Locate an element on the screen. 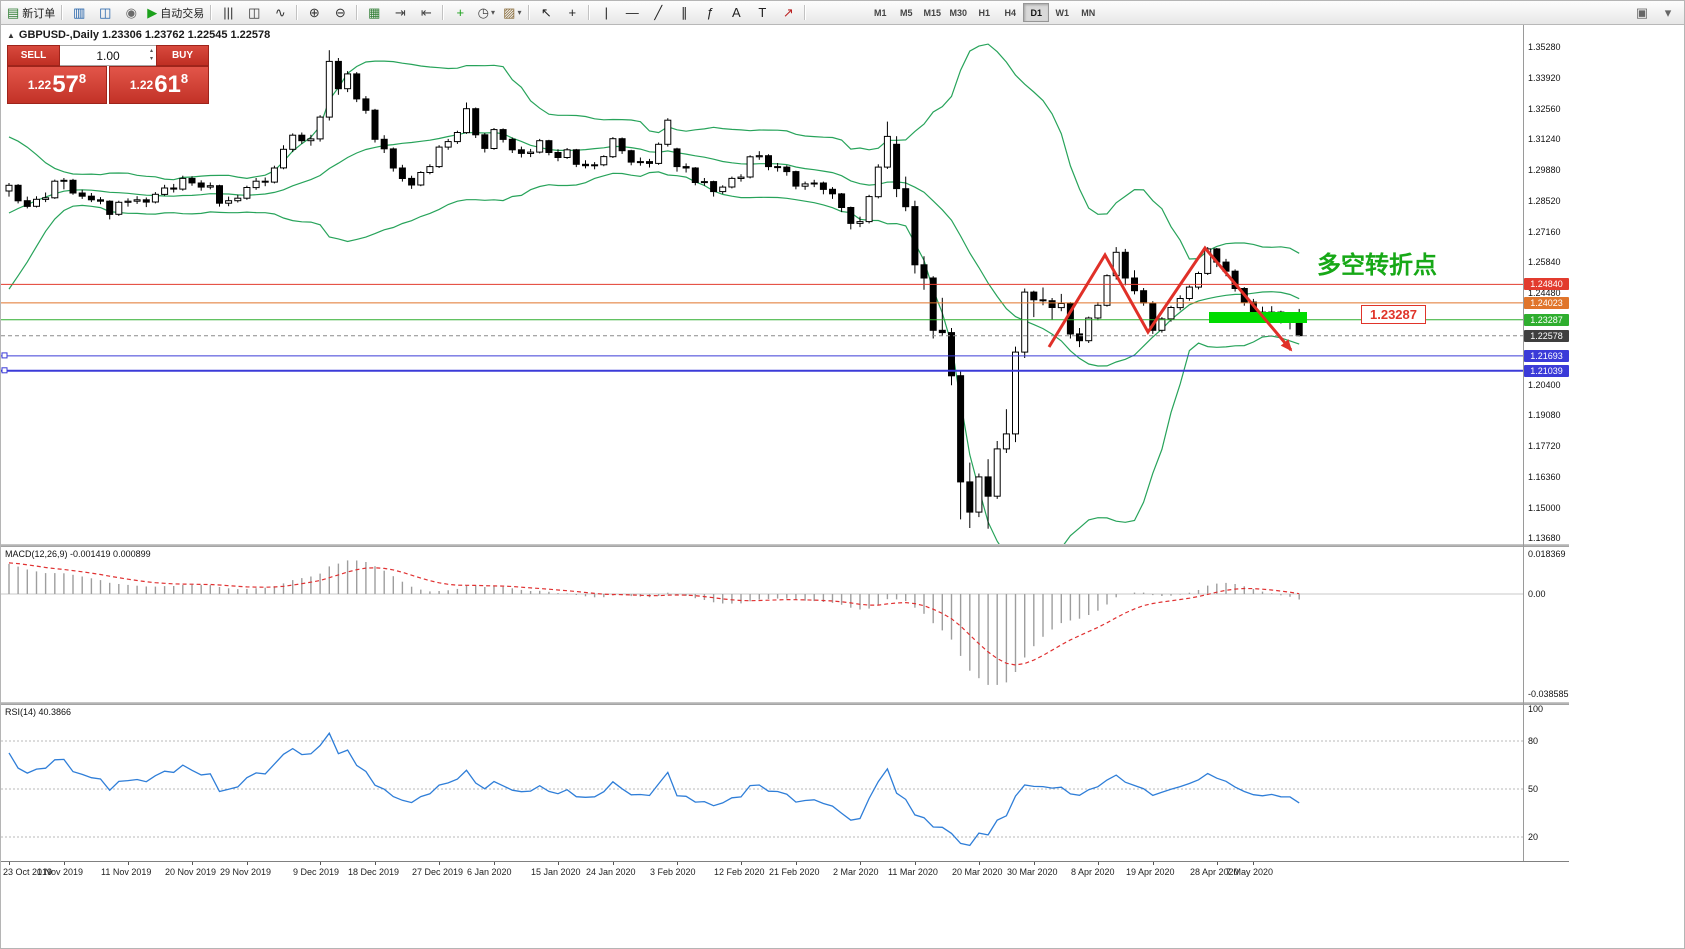 Image resolution: width=1685 pixels, height=949 pixels. timeframe-m5: M5 is located at coordinates (906, 12).